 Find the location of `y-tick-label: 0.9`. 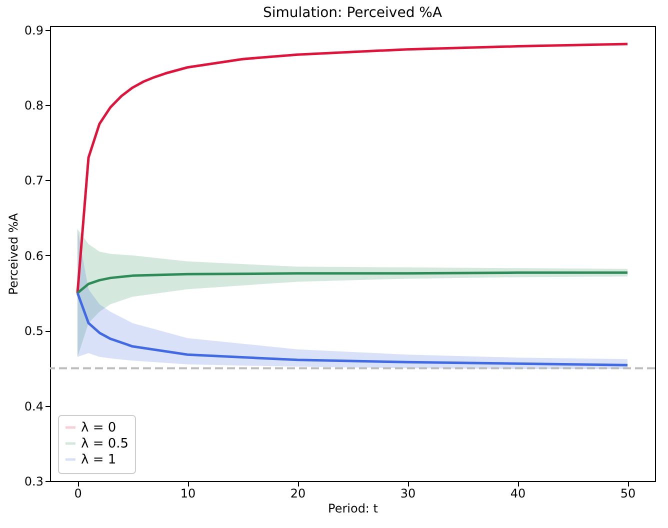

y-tick-label: 0.9 is located at coordinates (34, 30).